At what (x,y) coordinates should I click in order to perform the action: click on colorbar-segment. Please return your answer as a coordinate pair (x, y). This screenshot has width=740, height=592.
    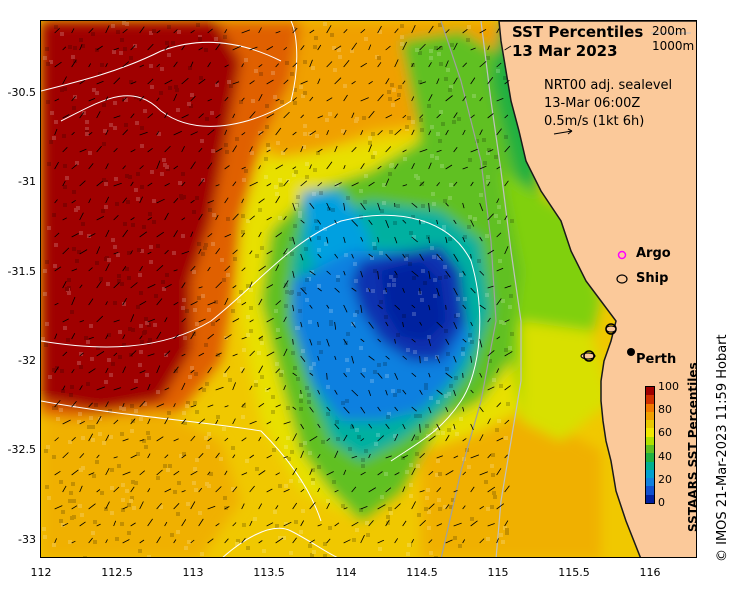
    Looking at the image, I should click on (650, 490).